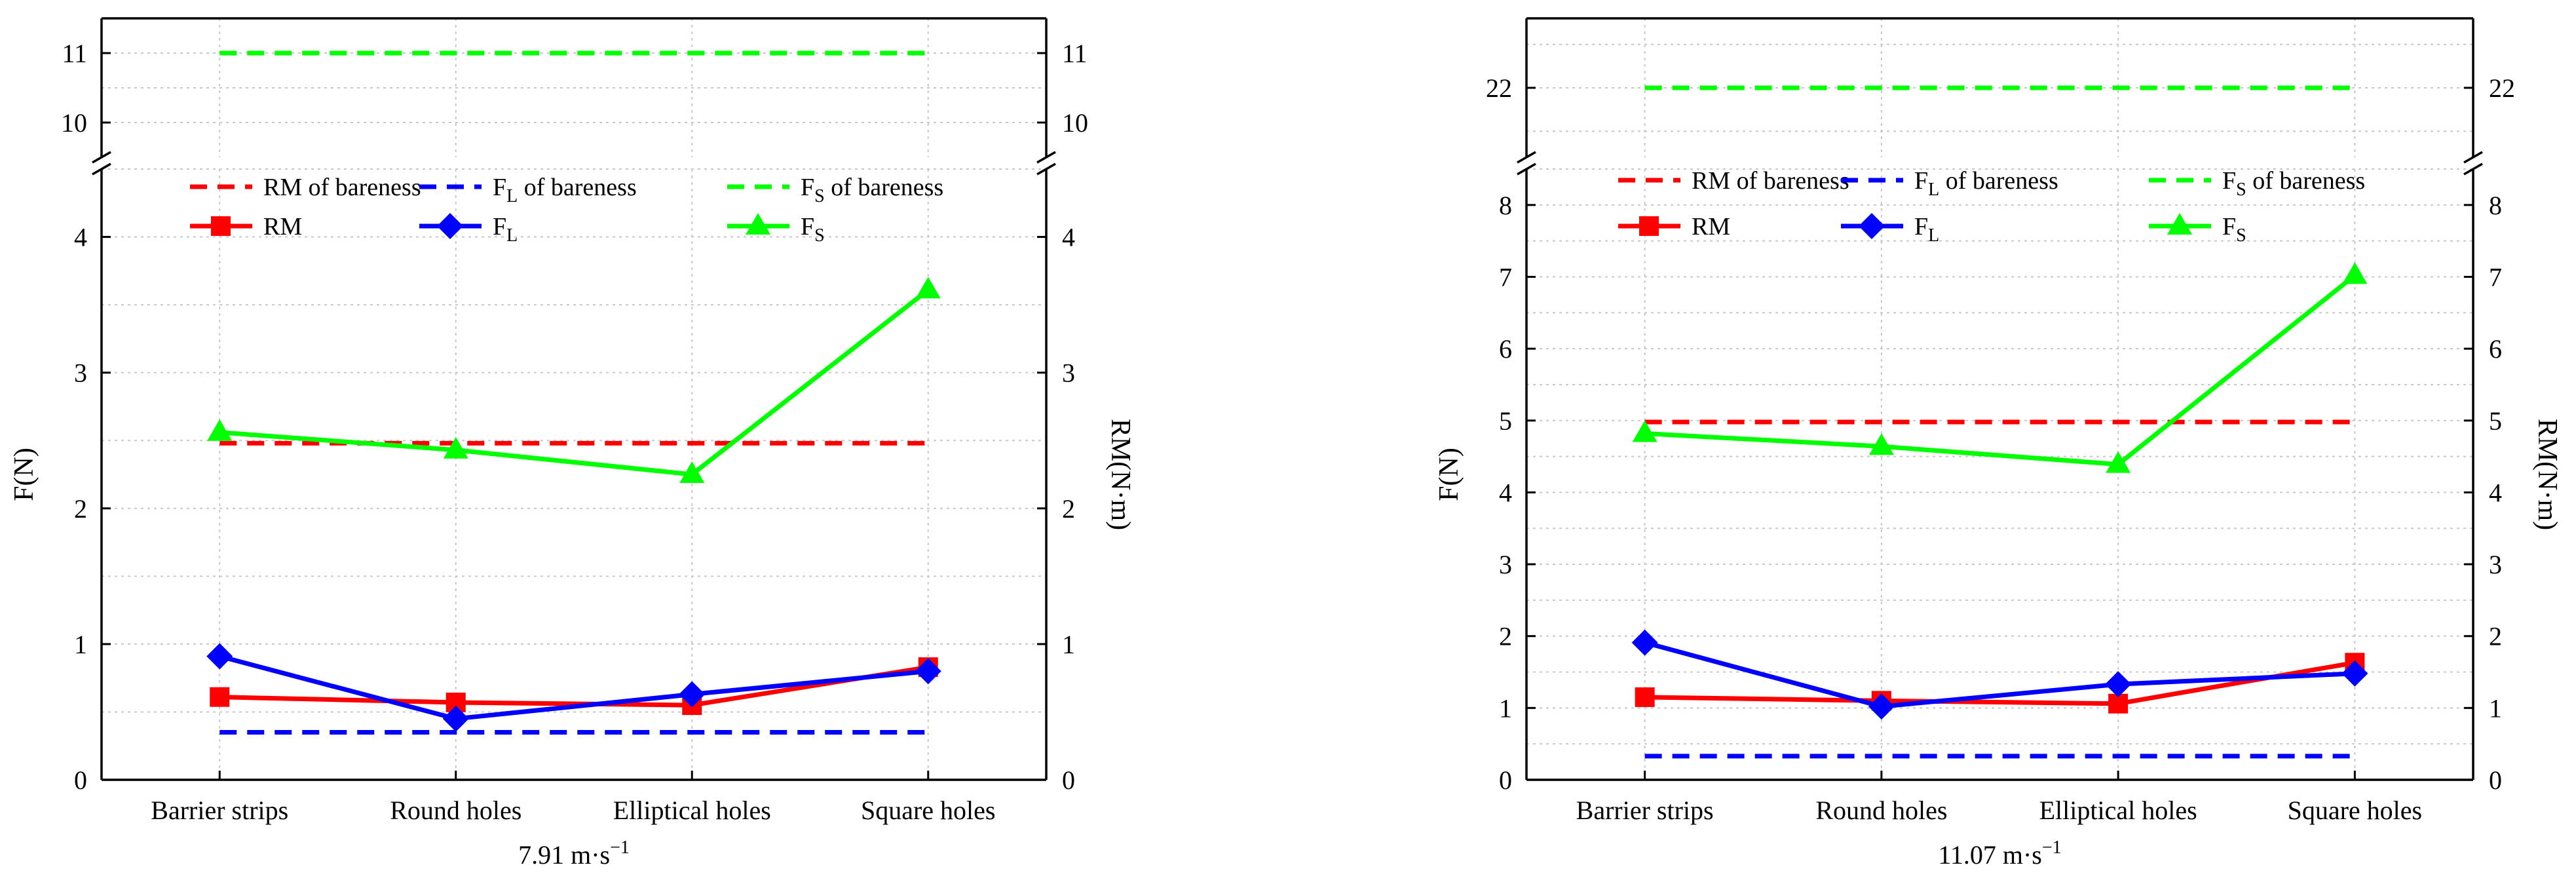 The height and width of the screenshot is (884, 2576). I want to click on series-fs, so click(2000, 367).